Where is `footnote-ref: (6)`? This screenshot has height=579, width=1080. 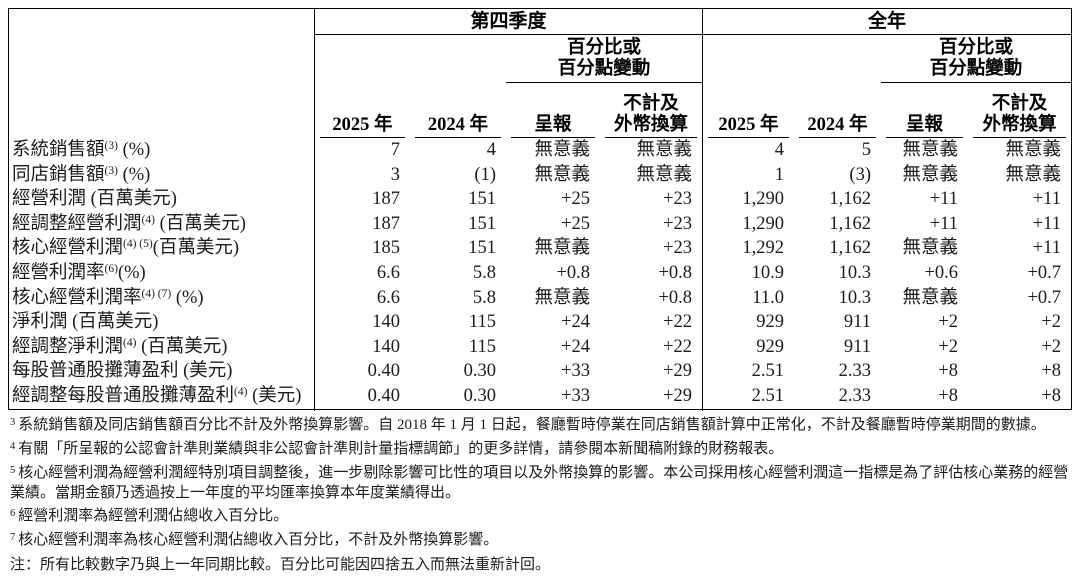 footnote-ref: (6) is located at coordinates (111, 268).